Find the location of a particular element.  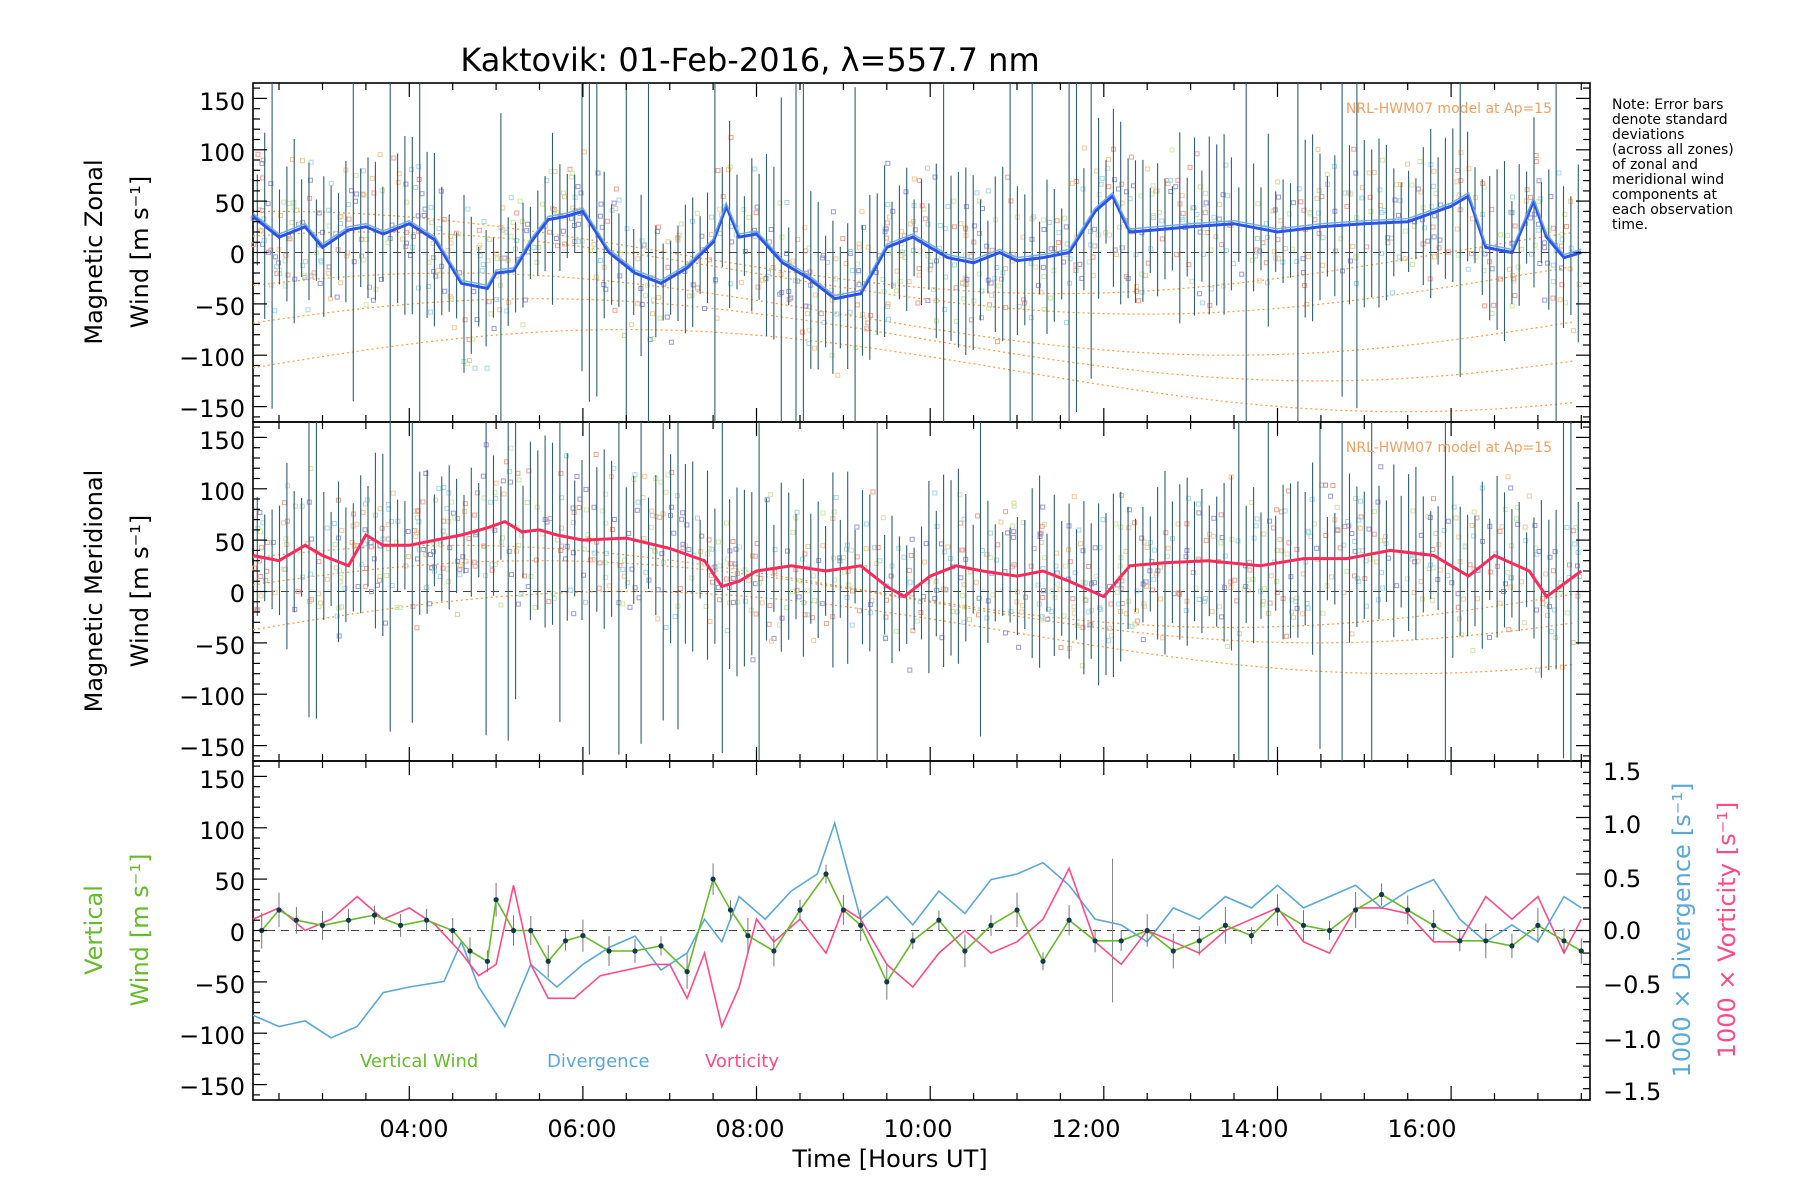

y2tick-label: −1.5 is located at coordinates (1632, 1092).